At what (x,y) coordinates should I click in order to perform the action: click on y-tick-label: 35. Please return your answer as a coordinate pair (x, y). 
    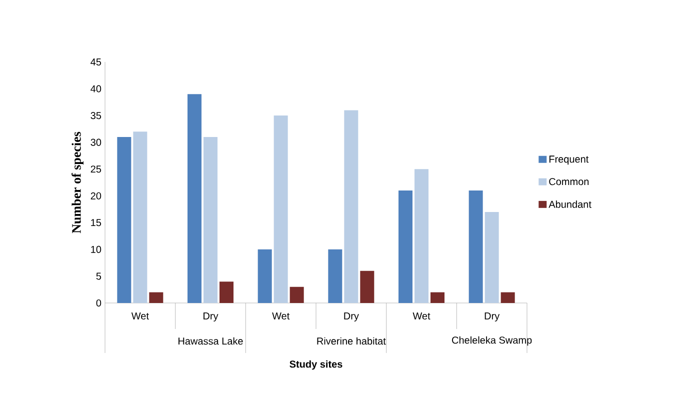
    Looking at the image, I should click on (96, 116).